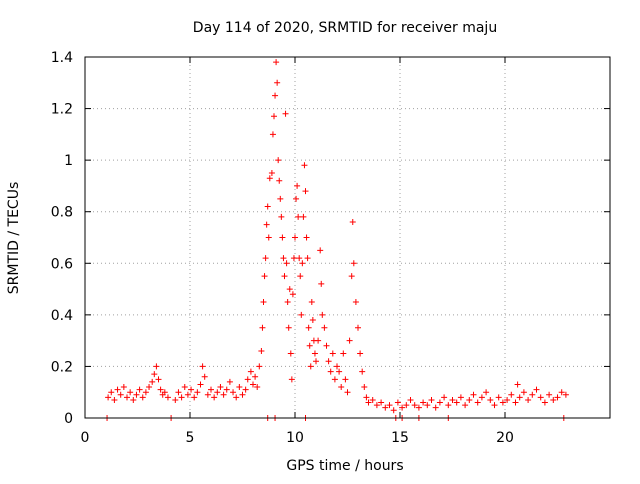 The width and height of the screenshot is (640, 484). What do you see at coordinates (295, 438) in the screenshot?
I see `x-tick-label: 10` at bounding box center [295, 438].